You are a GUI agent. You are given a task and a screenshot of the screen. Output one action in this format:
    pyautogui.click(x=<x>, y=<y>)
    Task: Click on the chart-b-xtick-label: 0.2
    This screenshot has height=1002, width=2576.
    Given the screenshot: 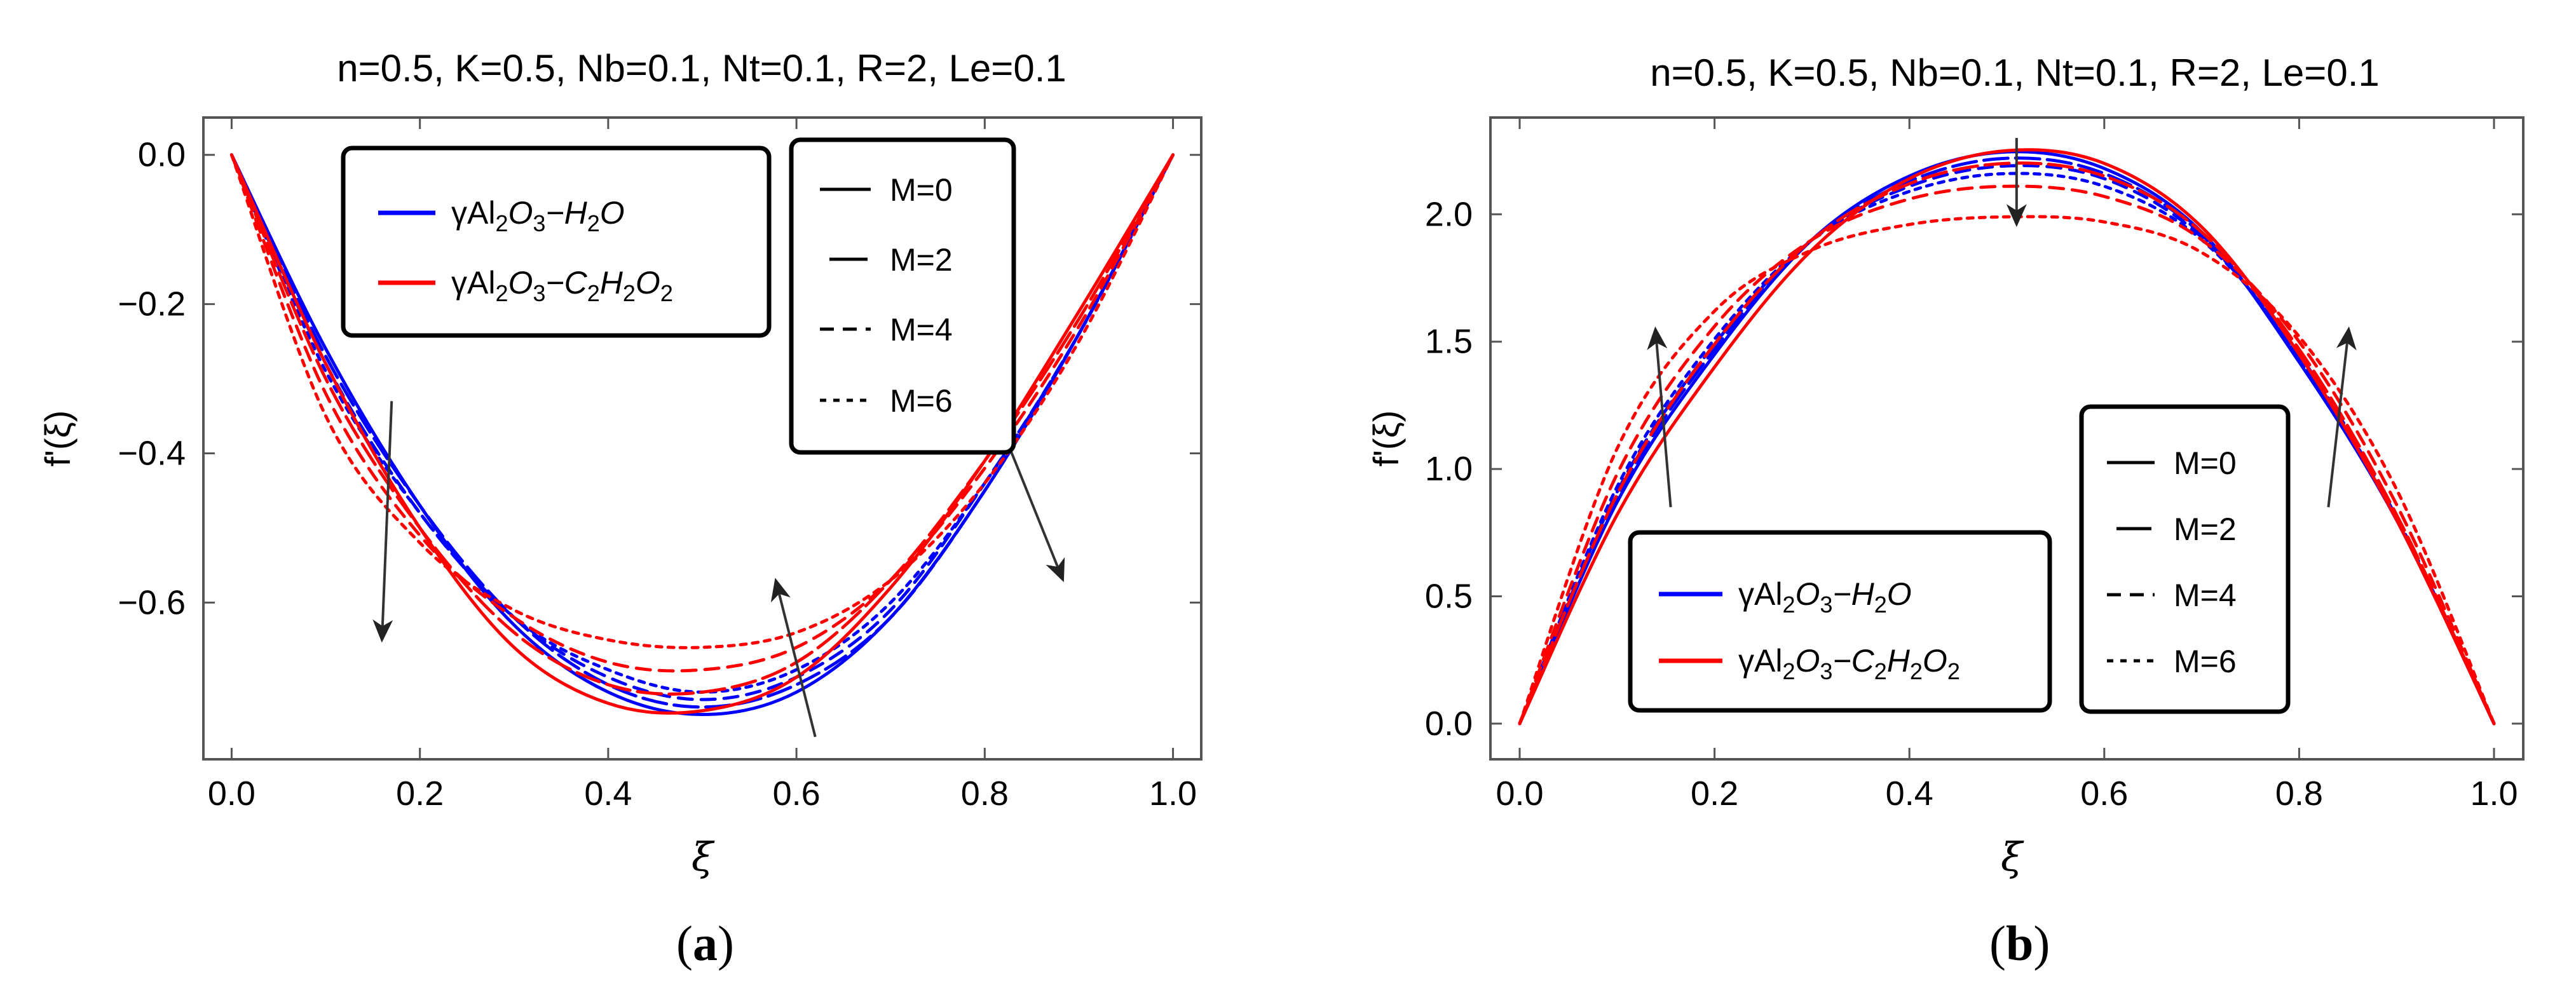 What is the action you would take?
    pyautogui.click(x=1714, y=794)
    